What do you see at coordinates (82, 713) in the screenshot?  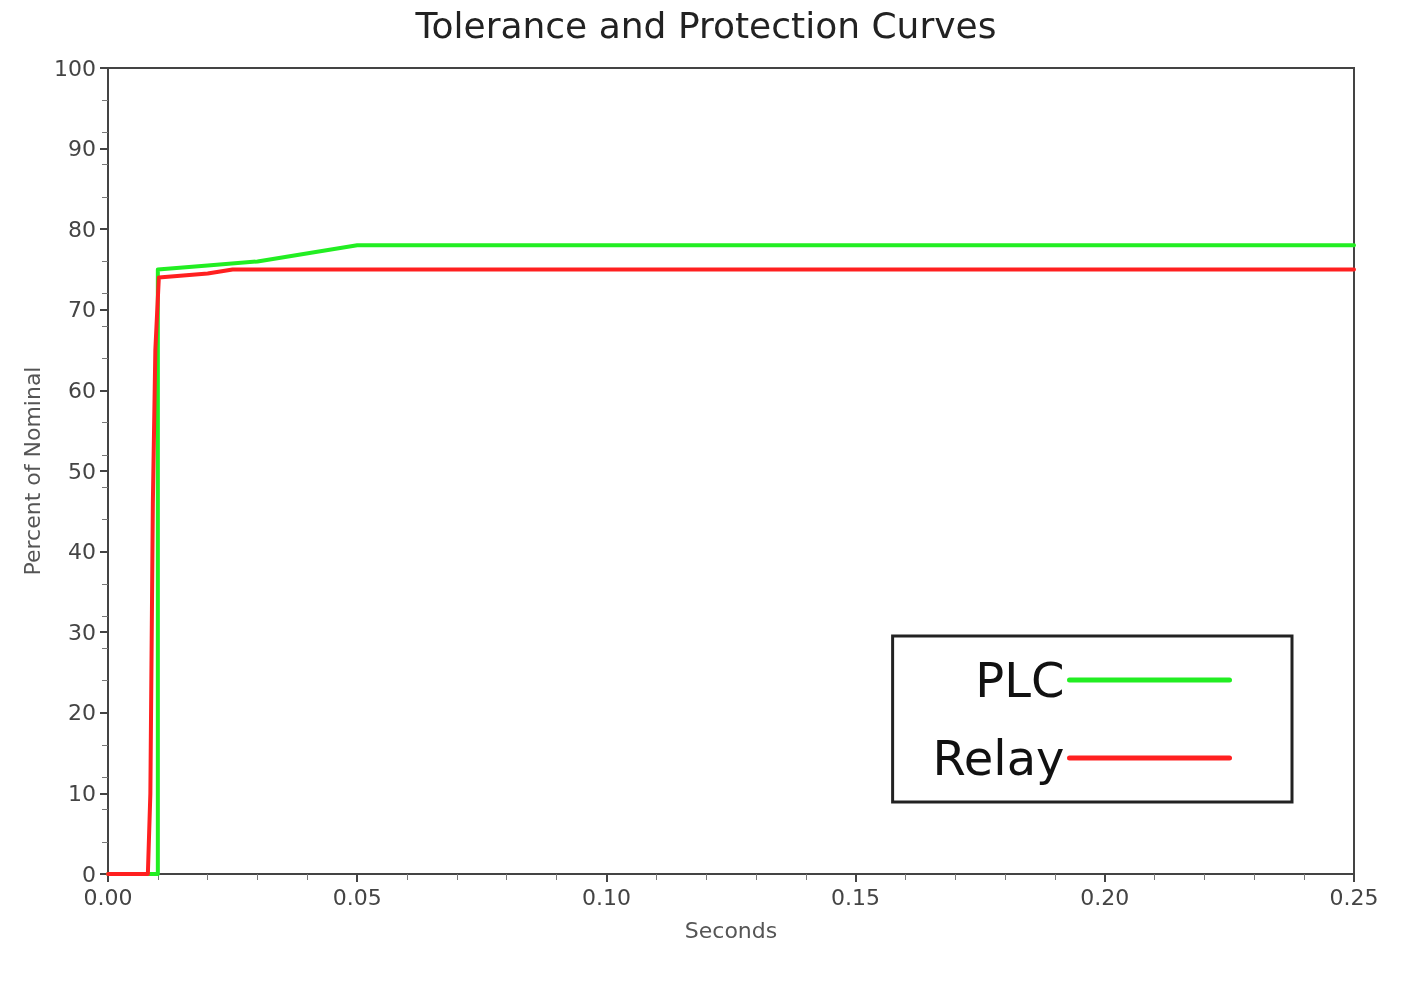 I see `y-tick-label: 20` at bounding box center [82, 713].